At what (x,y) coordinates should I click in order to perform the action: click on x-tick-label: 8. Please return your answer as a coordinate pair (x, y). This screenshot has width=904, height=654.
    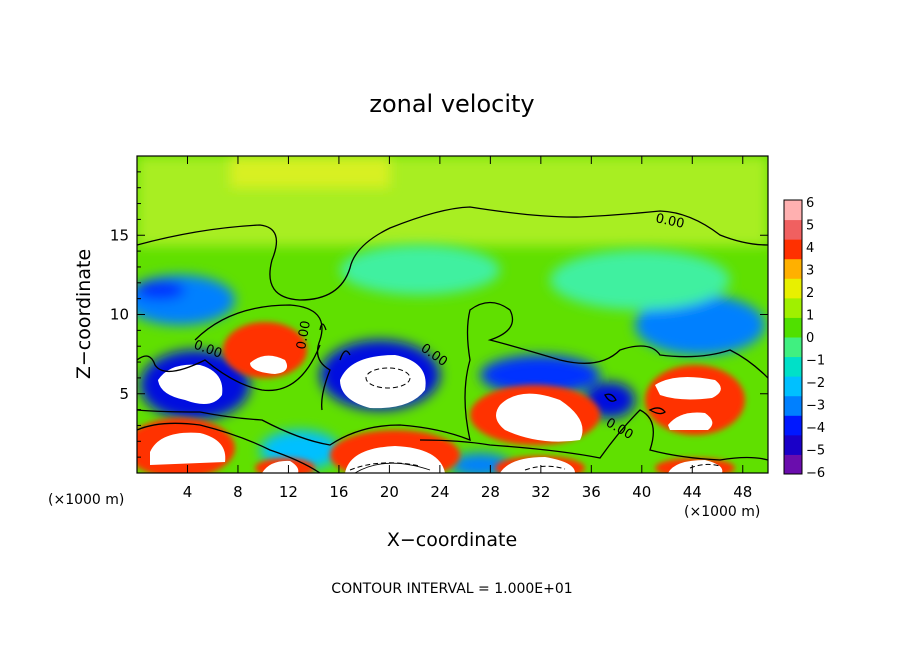
    Looking at the image, I should click on (238, 492).